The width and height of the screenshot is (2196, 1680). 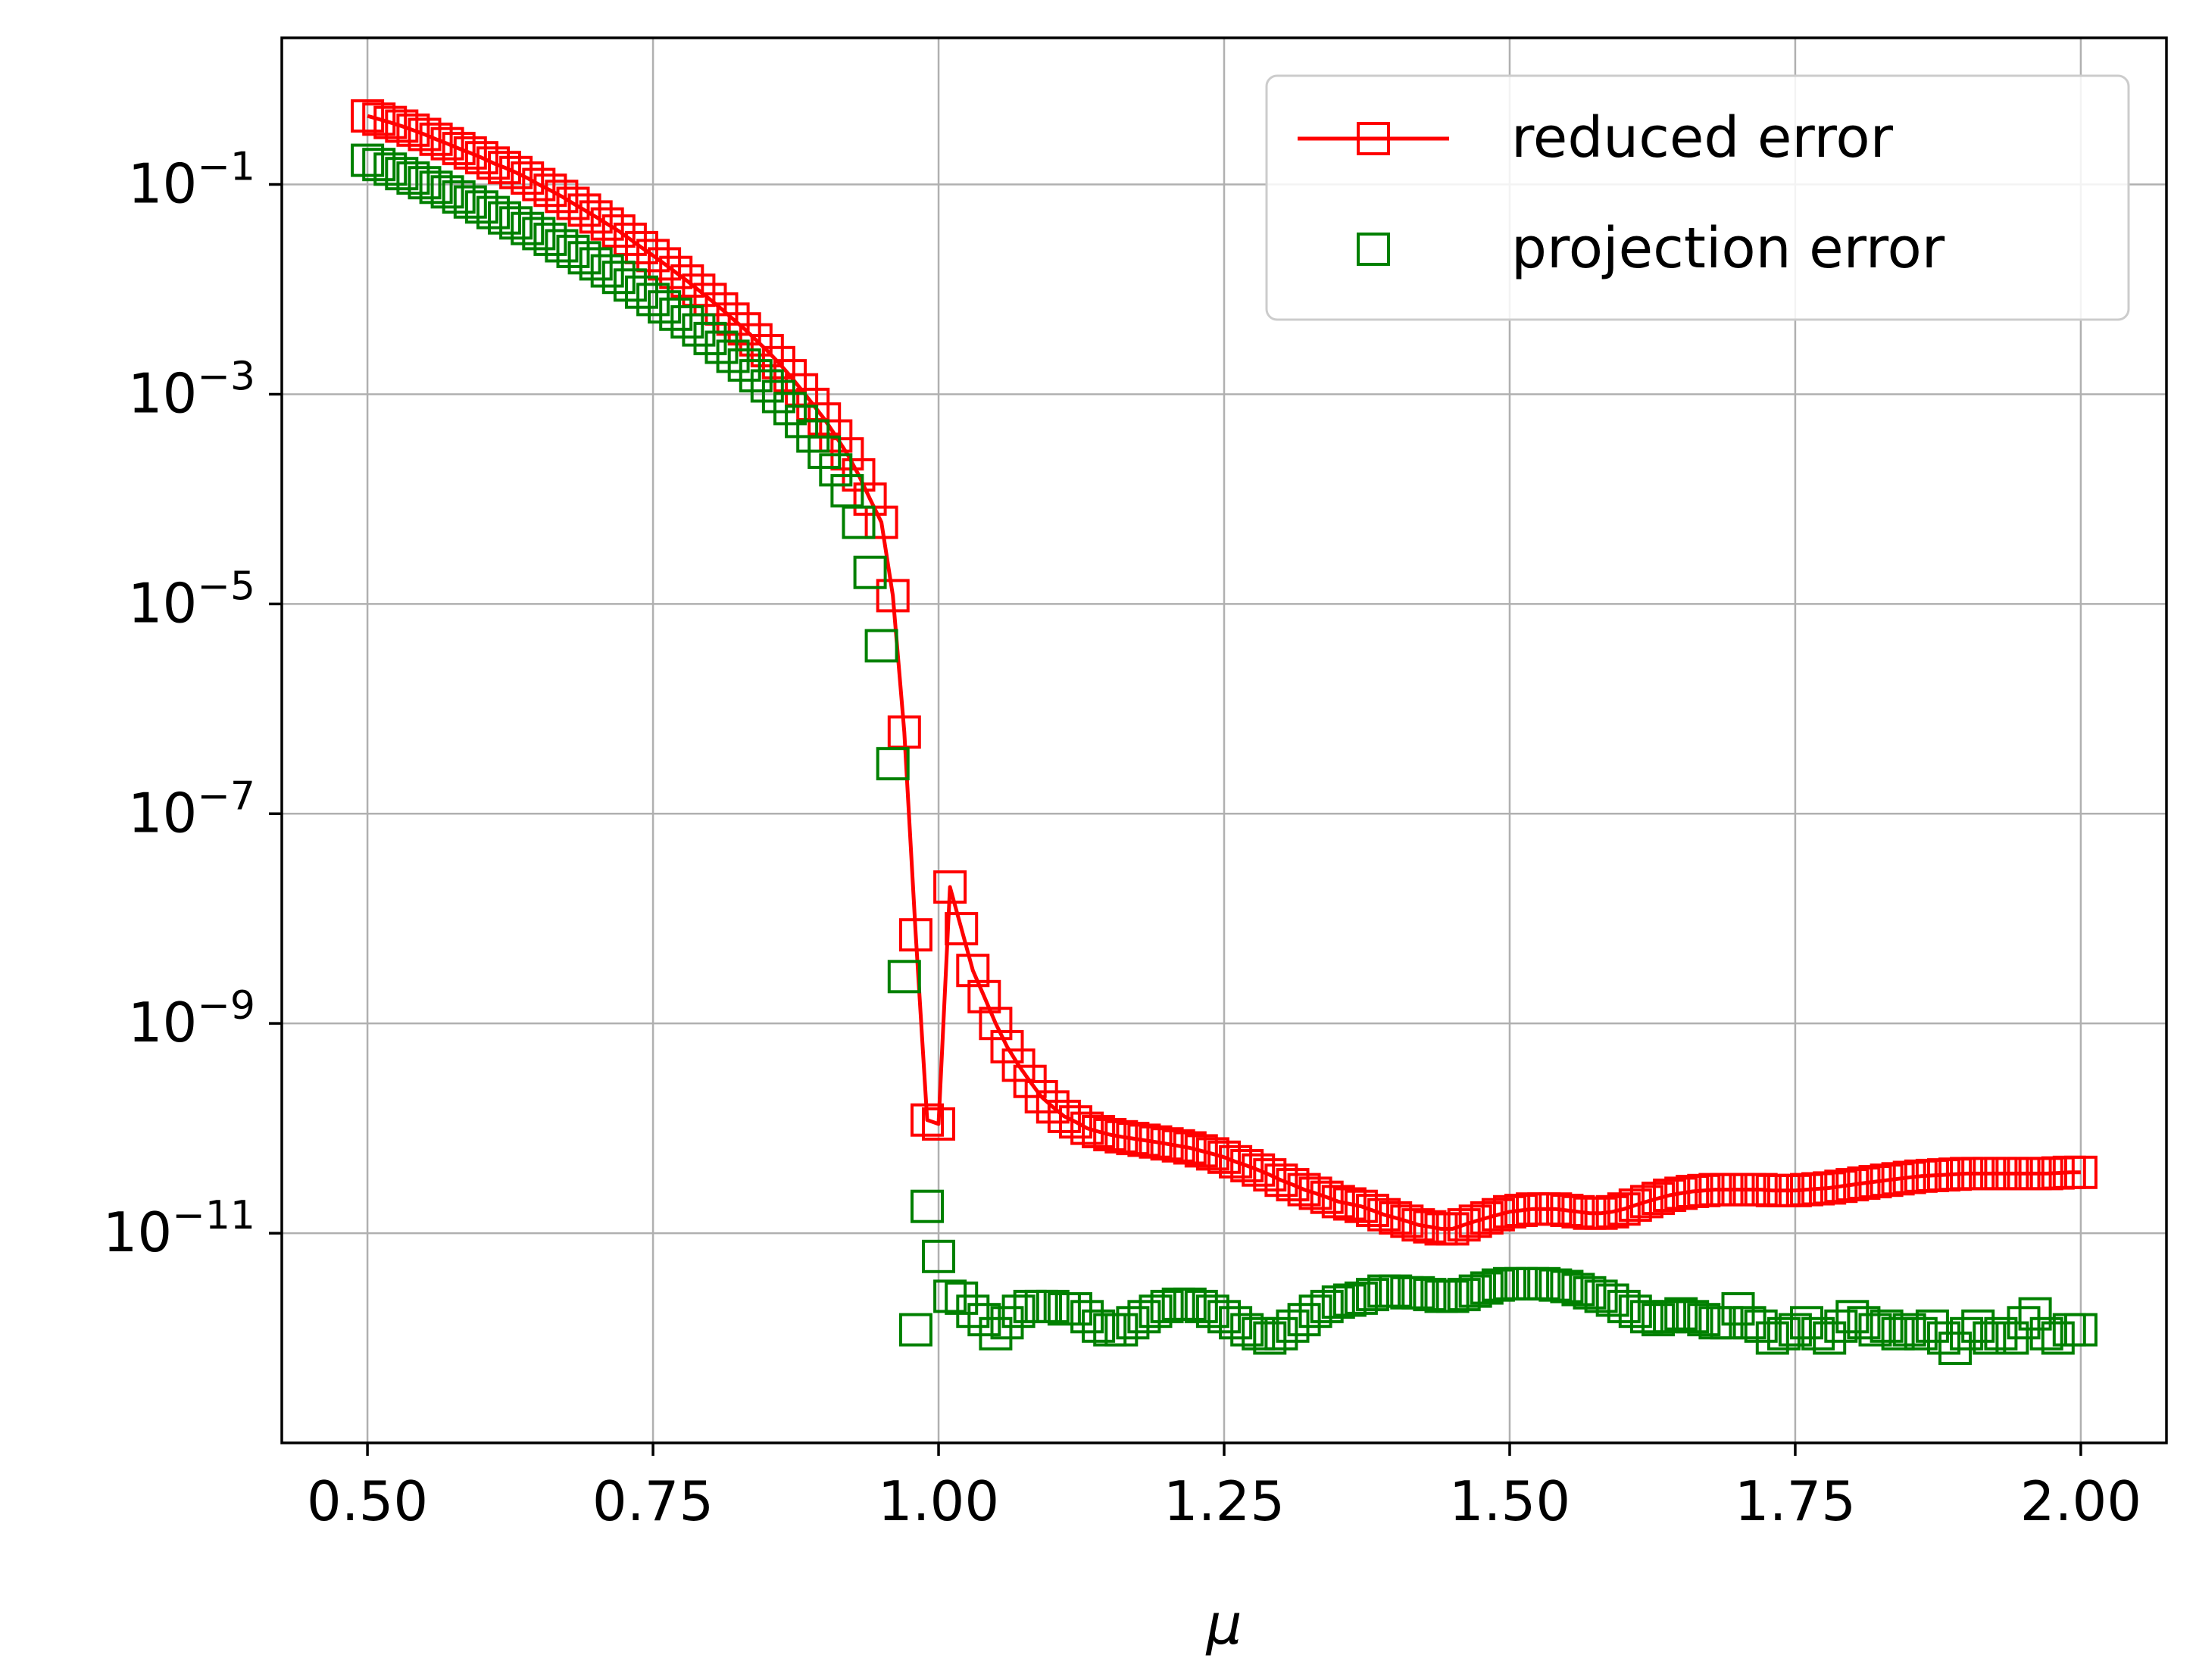 What do you see at coordinates (1795, 1501) in the screenshot?
I see `x-tick-label-5: 1.75` at bounding box center [1795, 1501].